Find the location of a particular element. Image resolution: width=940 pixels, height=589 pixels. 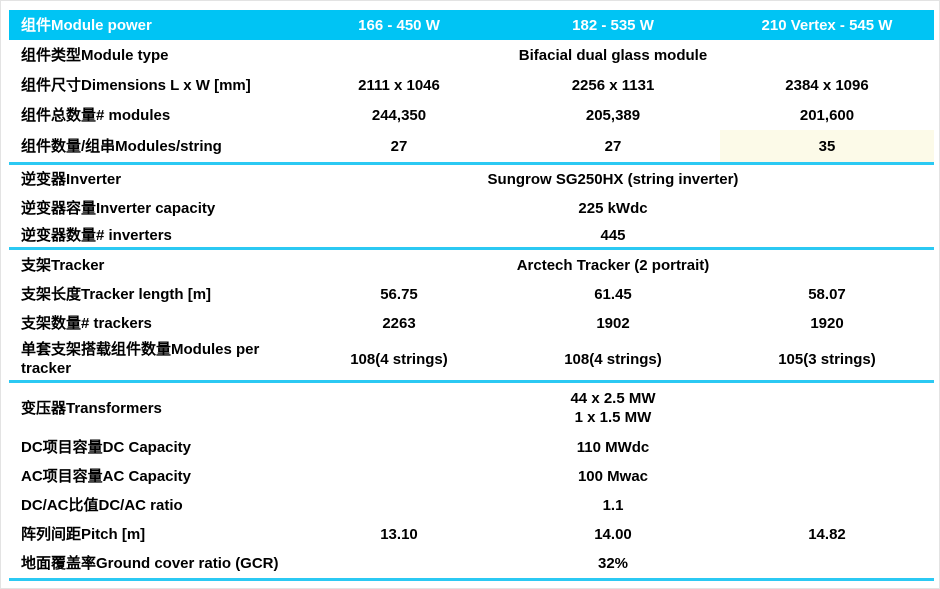

row-label: DC项目容量DC Capacity is located at coordinates (106, 447).